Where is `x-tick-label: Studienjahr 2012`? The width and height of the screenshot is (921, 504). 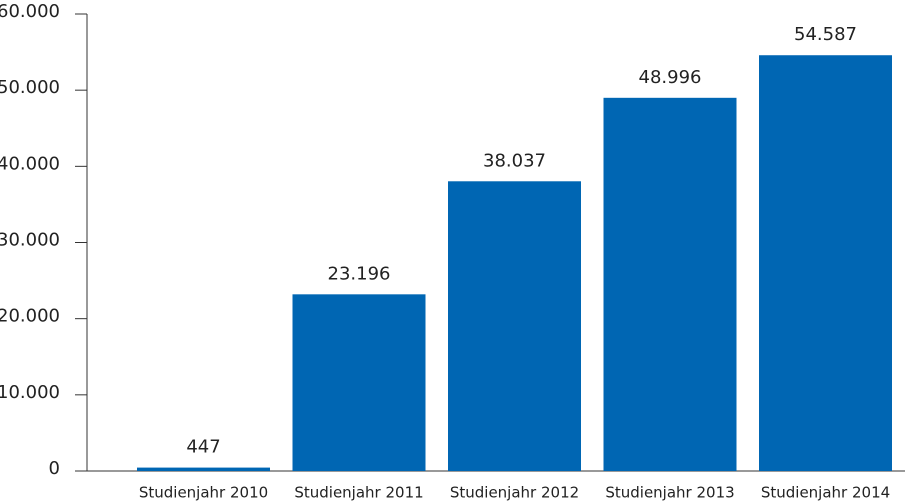 x-tick-label: Studienjahr 2012 is located at coordinates (514, 493).